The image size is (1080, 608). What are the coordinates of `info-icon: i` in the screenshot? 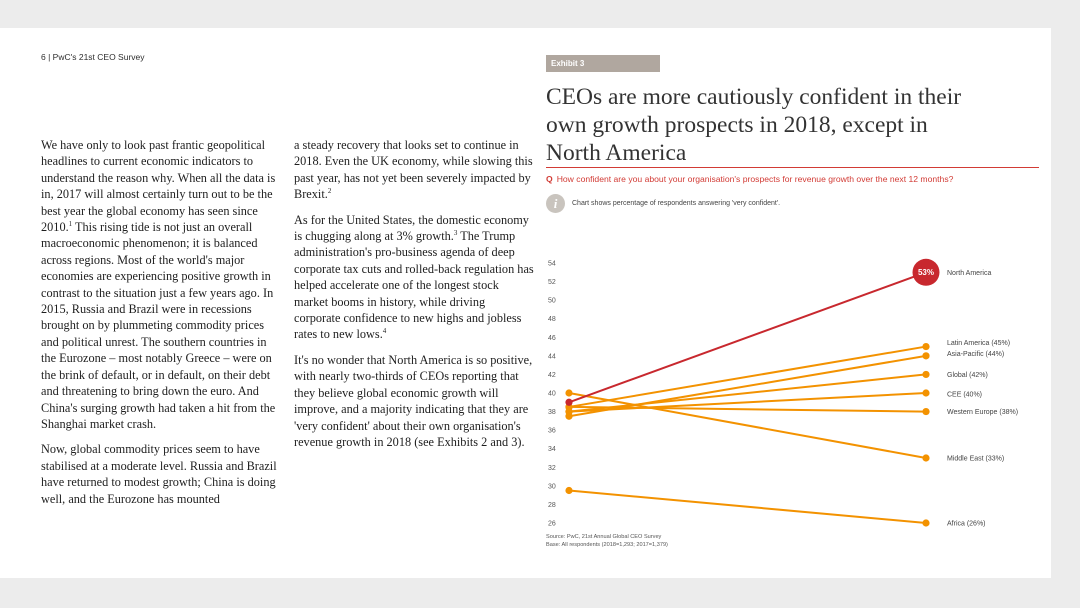 It's located at (555, 203).